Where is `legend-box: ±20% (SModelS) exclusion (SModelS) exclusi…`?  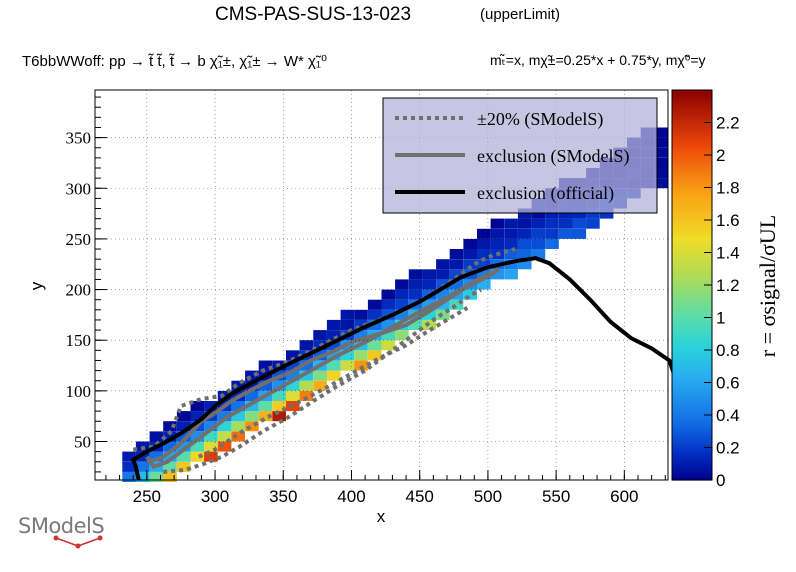 legend-box: ±20% (SModelS) exclusion (SModelS) exclusi… is located at coordinates (520, 155).